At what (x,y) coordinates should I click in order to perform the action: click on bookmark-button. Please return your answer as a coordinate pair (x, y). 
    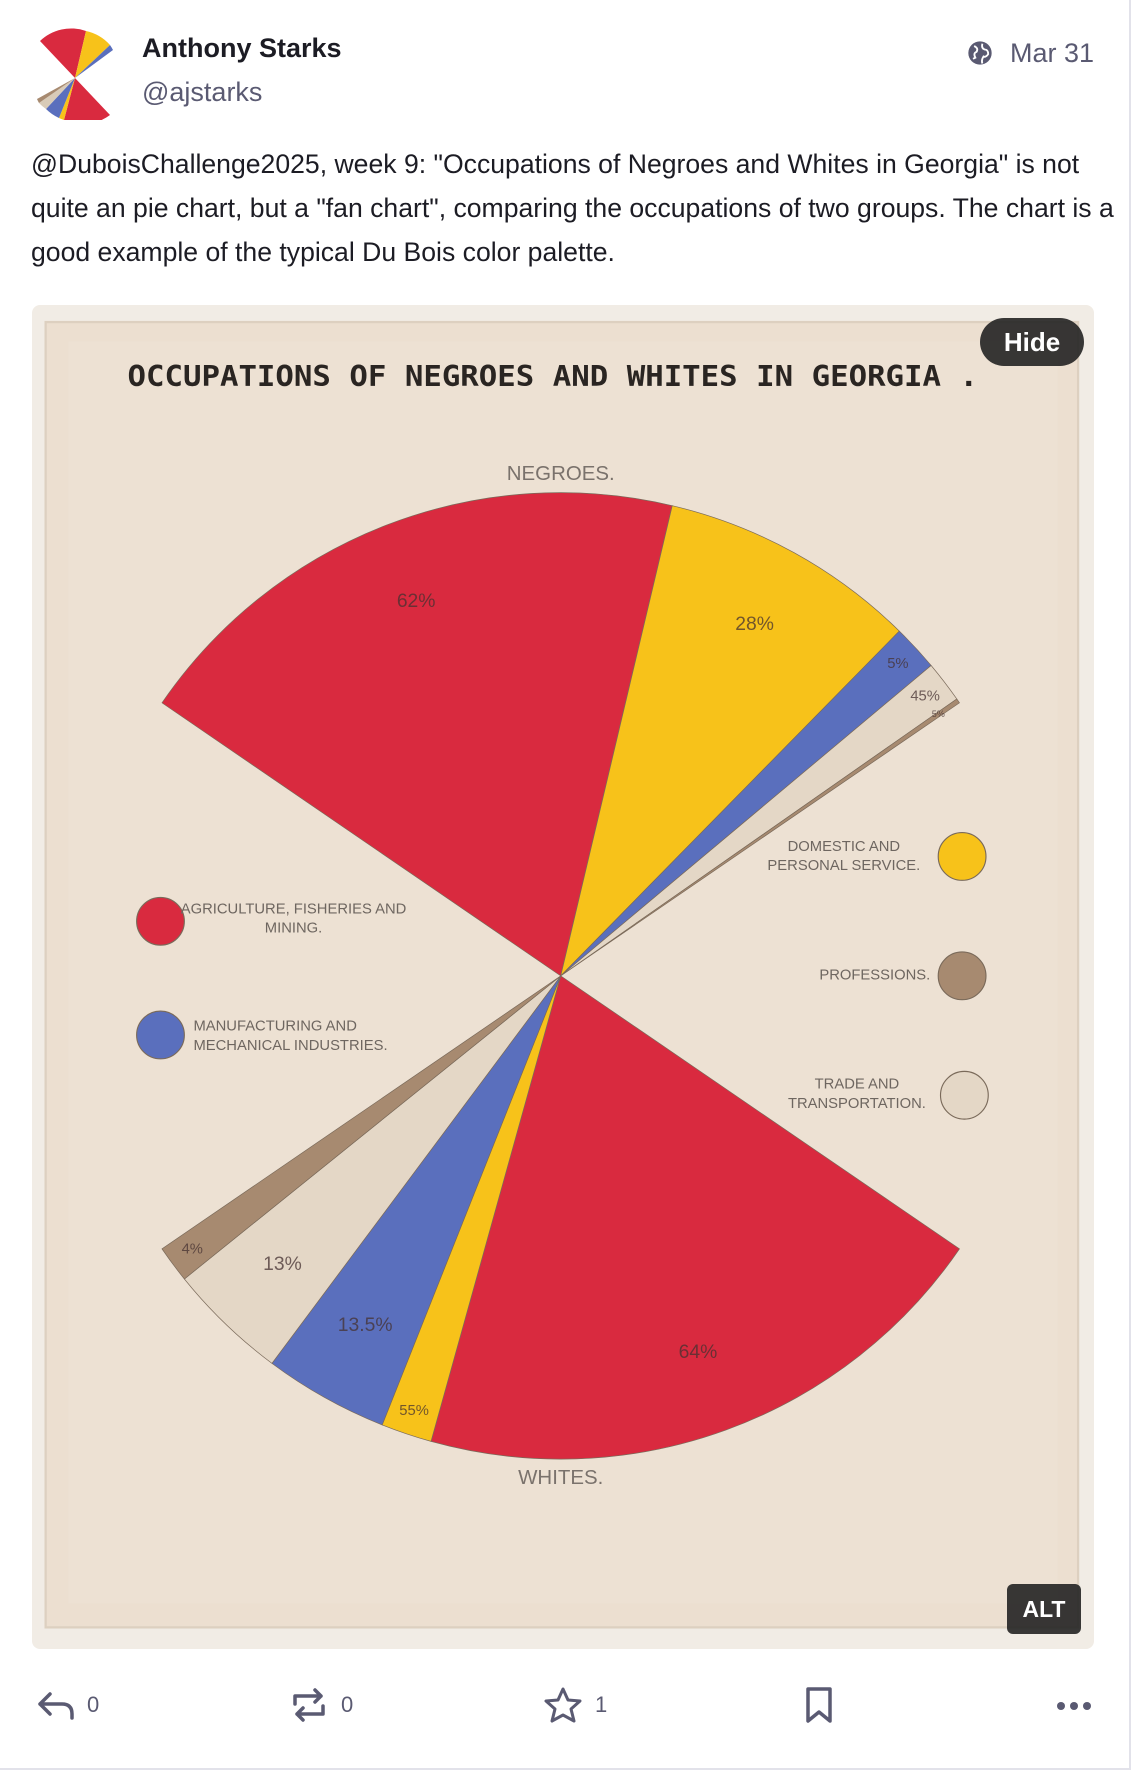
    Looking at the image, I should click on (819, 1705).